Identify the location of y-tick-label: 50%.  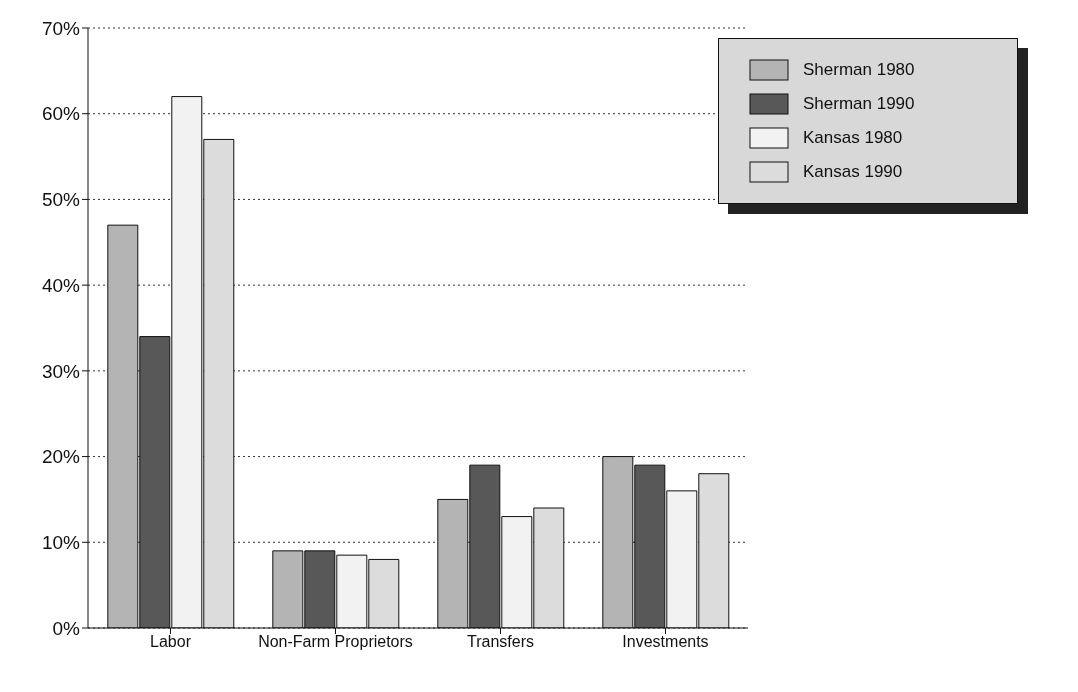
(61, 200).